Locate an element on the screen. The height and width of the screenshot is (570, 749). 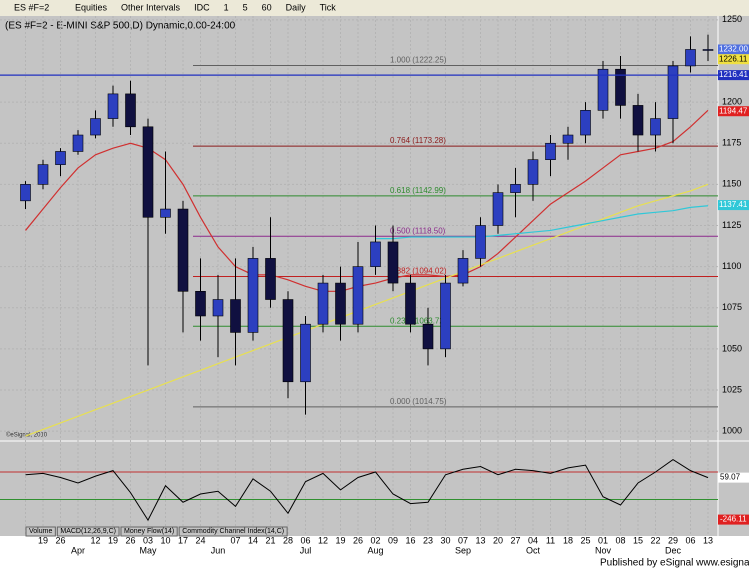
price-box is located at coordinates (733, 49).